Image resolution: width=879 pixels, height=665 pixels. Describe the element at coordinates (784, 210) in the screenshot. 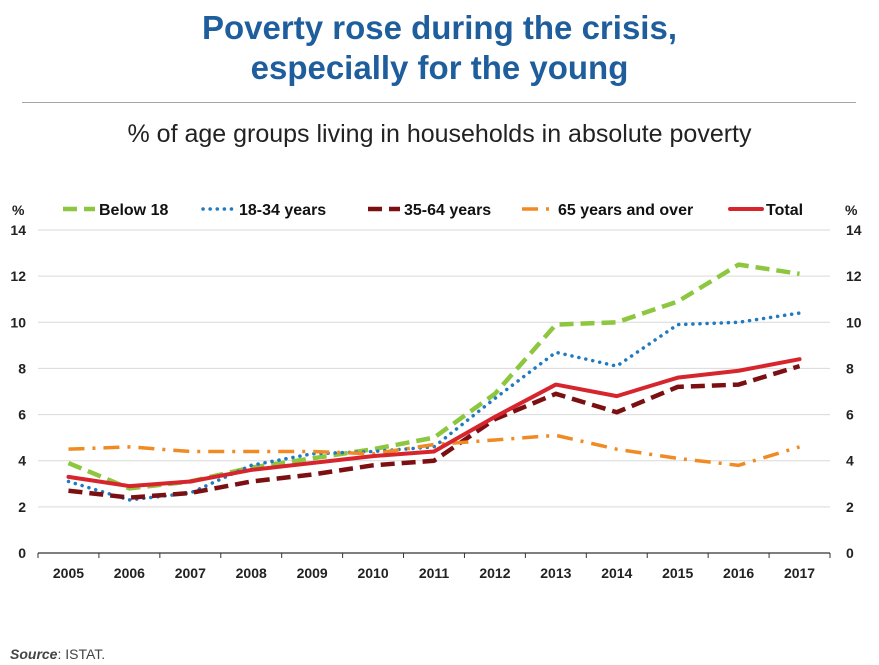

I see `legend-label: Total` at that location.